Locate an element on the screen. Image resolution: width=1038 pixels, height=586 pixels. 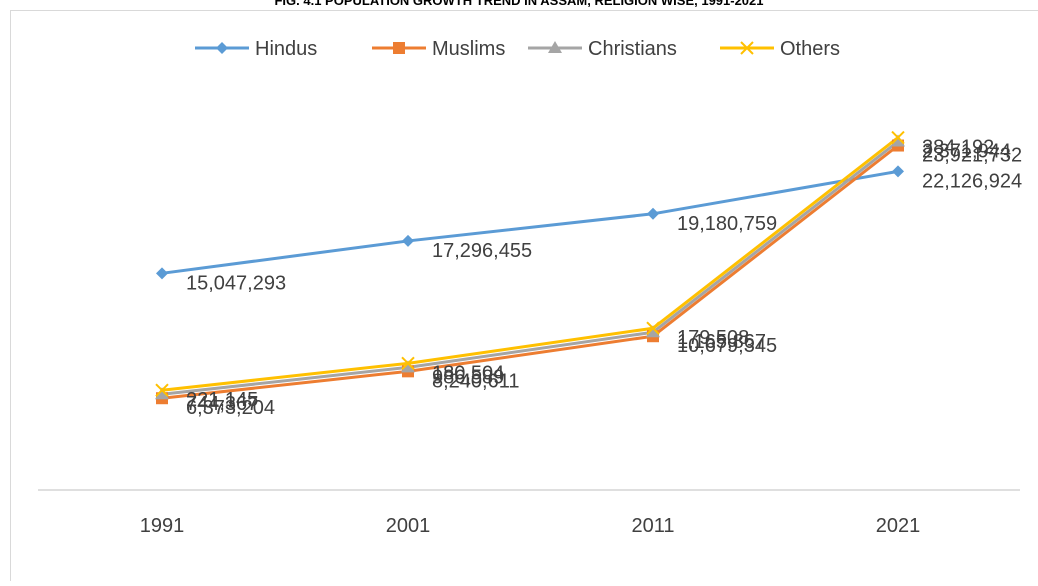
data-label-hindus-2011: 19,180,759 is located at coordinates (727, 224).